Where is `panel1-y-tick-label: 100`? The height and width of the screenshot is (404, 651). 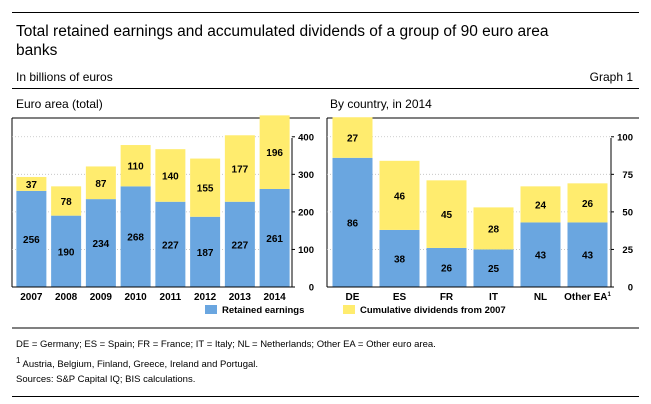
panel1-y-tick-label: 100 is located at coordinates (625, 137).